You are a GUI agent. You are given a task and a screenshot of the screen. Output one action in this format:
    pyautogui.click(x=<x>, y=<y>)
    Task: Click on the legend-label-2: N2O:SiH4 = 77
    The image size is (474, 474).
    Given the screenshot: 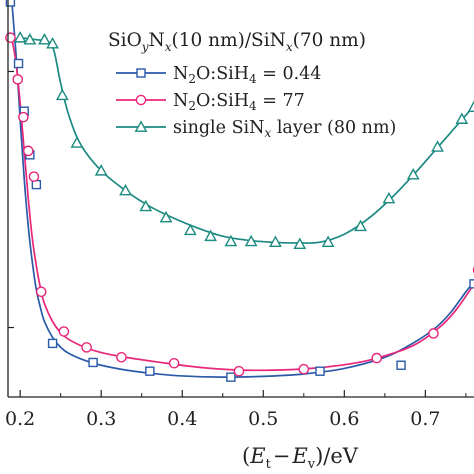 What is the action you would take?
    pyautogui.click(x=239, y=102)
    